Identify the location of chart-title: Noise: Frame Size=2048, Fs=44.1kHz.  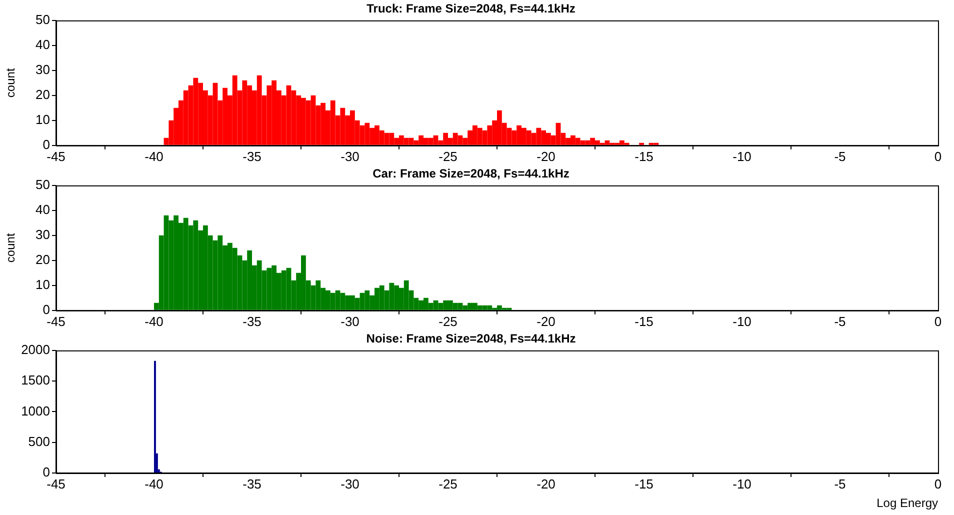
(471, 339).